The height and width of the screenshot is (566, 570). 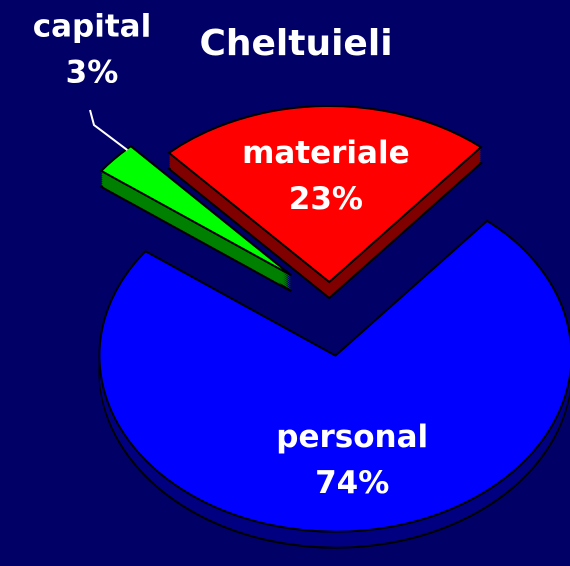 What do you see at coordinates (195, 210) in the screenshot?
I see `slice` at bounding box center [195, 210].